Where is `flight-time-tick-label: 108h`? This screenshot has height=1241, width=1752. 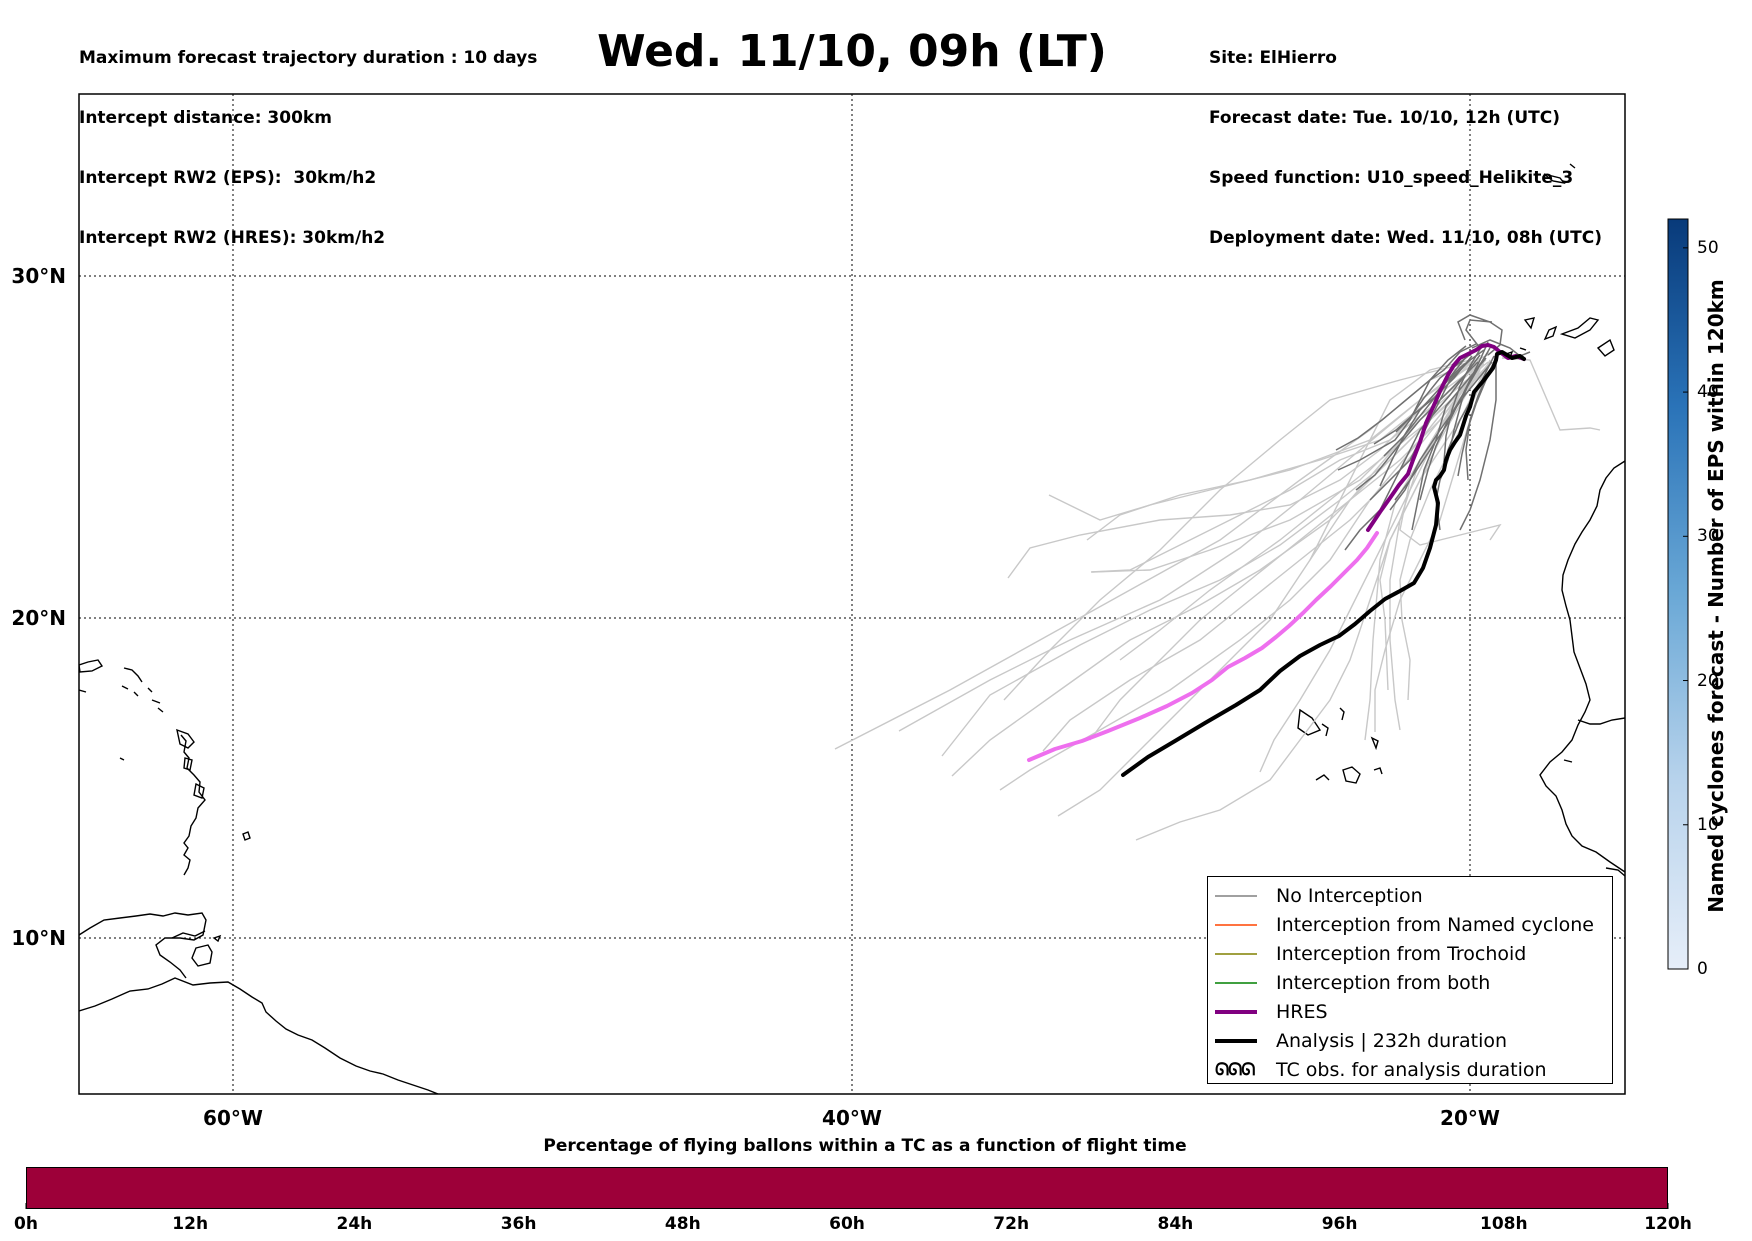
flight-time-tick-label: 108h is located at coordinates (1504, 1224).